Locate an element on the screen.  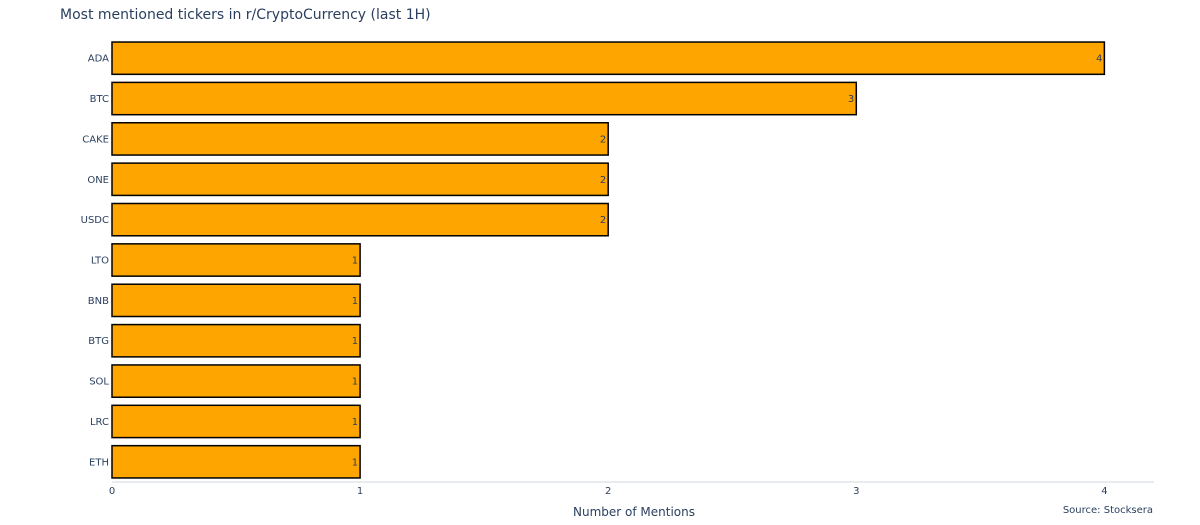
value-label-btc: 3 is located at coordinates (851, 99).